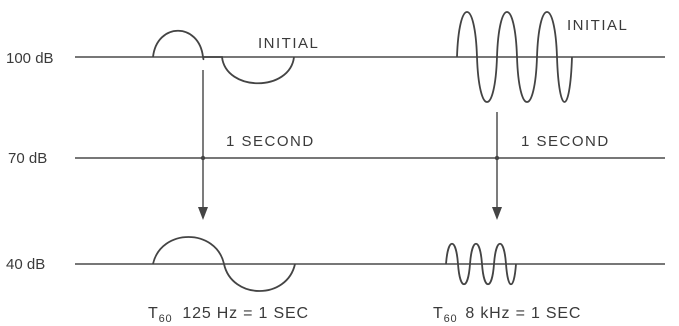 This screenshot has width=679, height=326. What do you see at coordinates (523, 313) in the screenshot?
I see `right-caption-rest: 8 kHz = 1 SEC` at bounding box center [523, 313].